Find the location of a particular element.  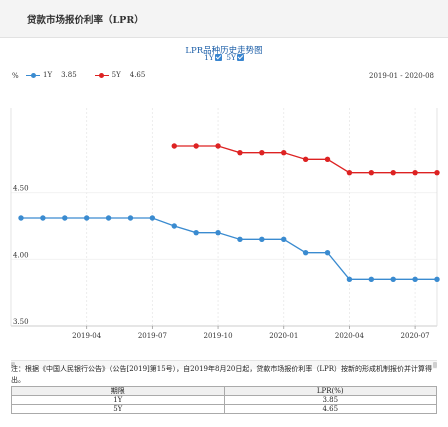

table-cell-term: 1Y is located at coordinates (118, 400).